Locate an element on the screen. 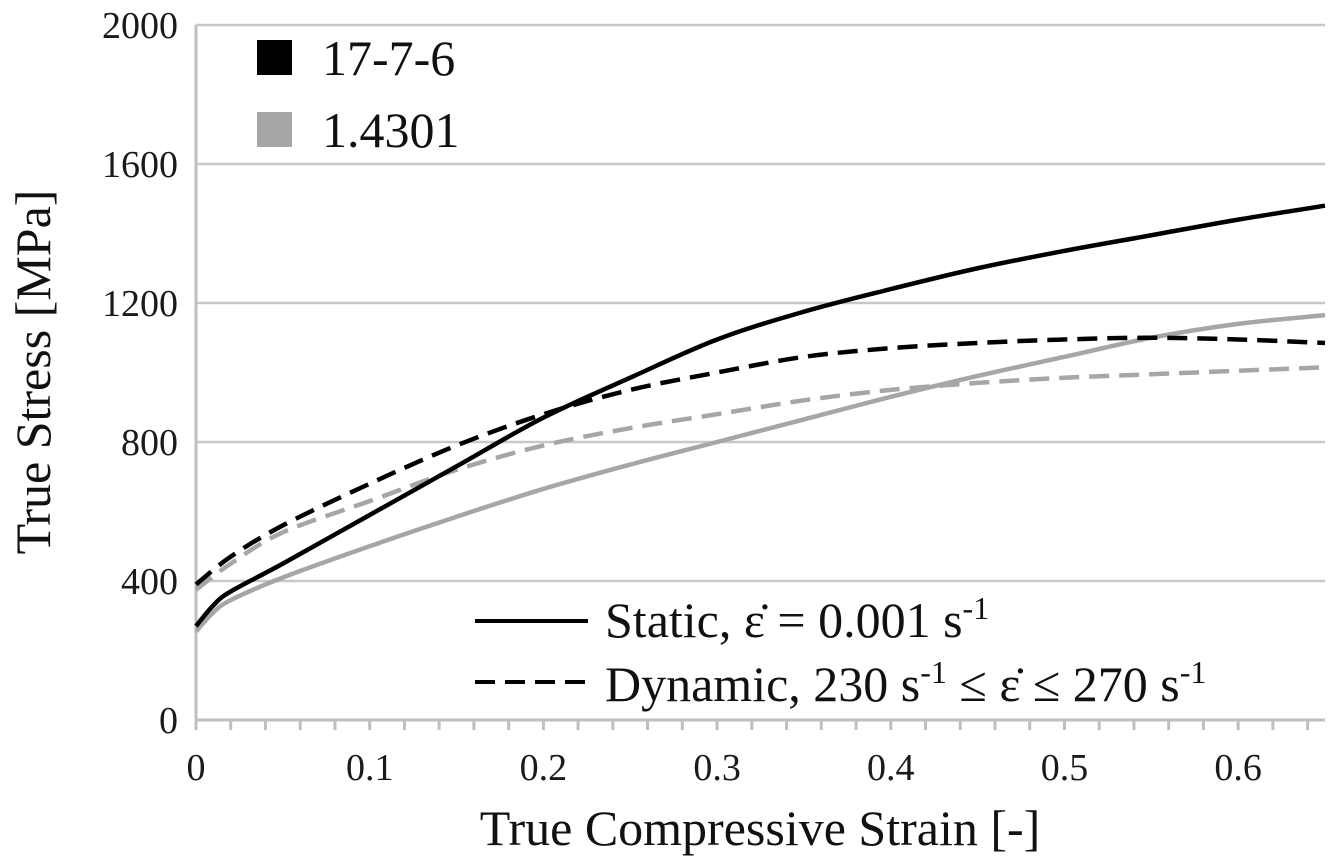 The image size is (1333, 862). legend-label-1-4301: 1.4301 is located at coordinates (391, 130).